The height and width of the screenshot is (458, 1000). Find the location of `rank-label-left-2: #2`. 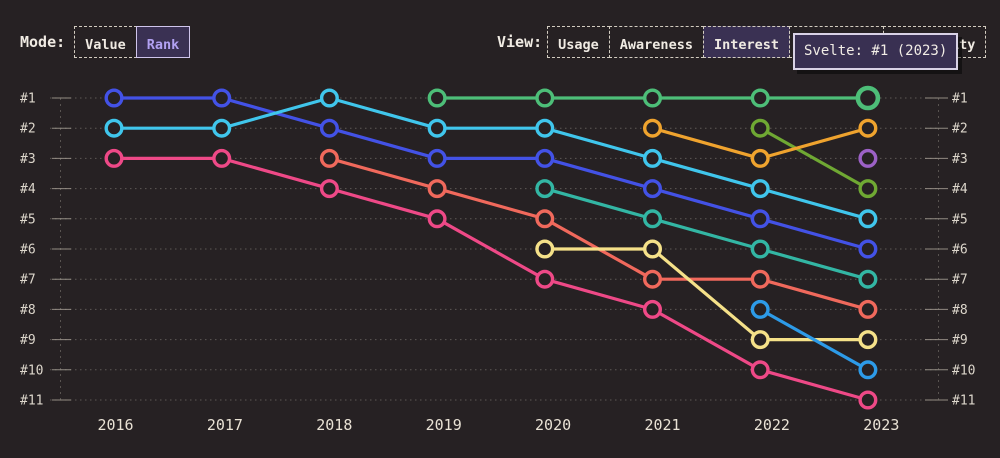

rank-label-left-2: #2 is located at coordinates (28, 129).